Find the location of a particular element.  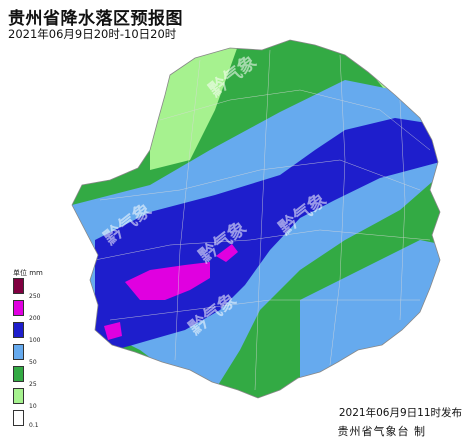

zone-heavy-rainstorm-center is located at coordinates (227, 253).